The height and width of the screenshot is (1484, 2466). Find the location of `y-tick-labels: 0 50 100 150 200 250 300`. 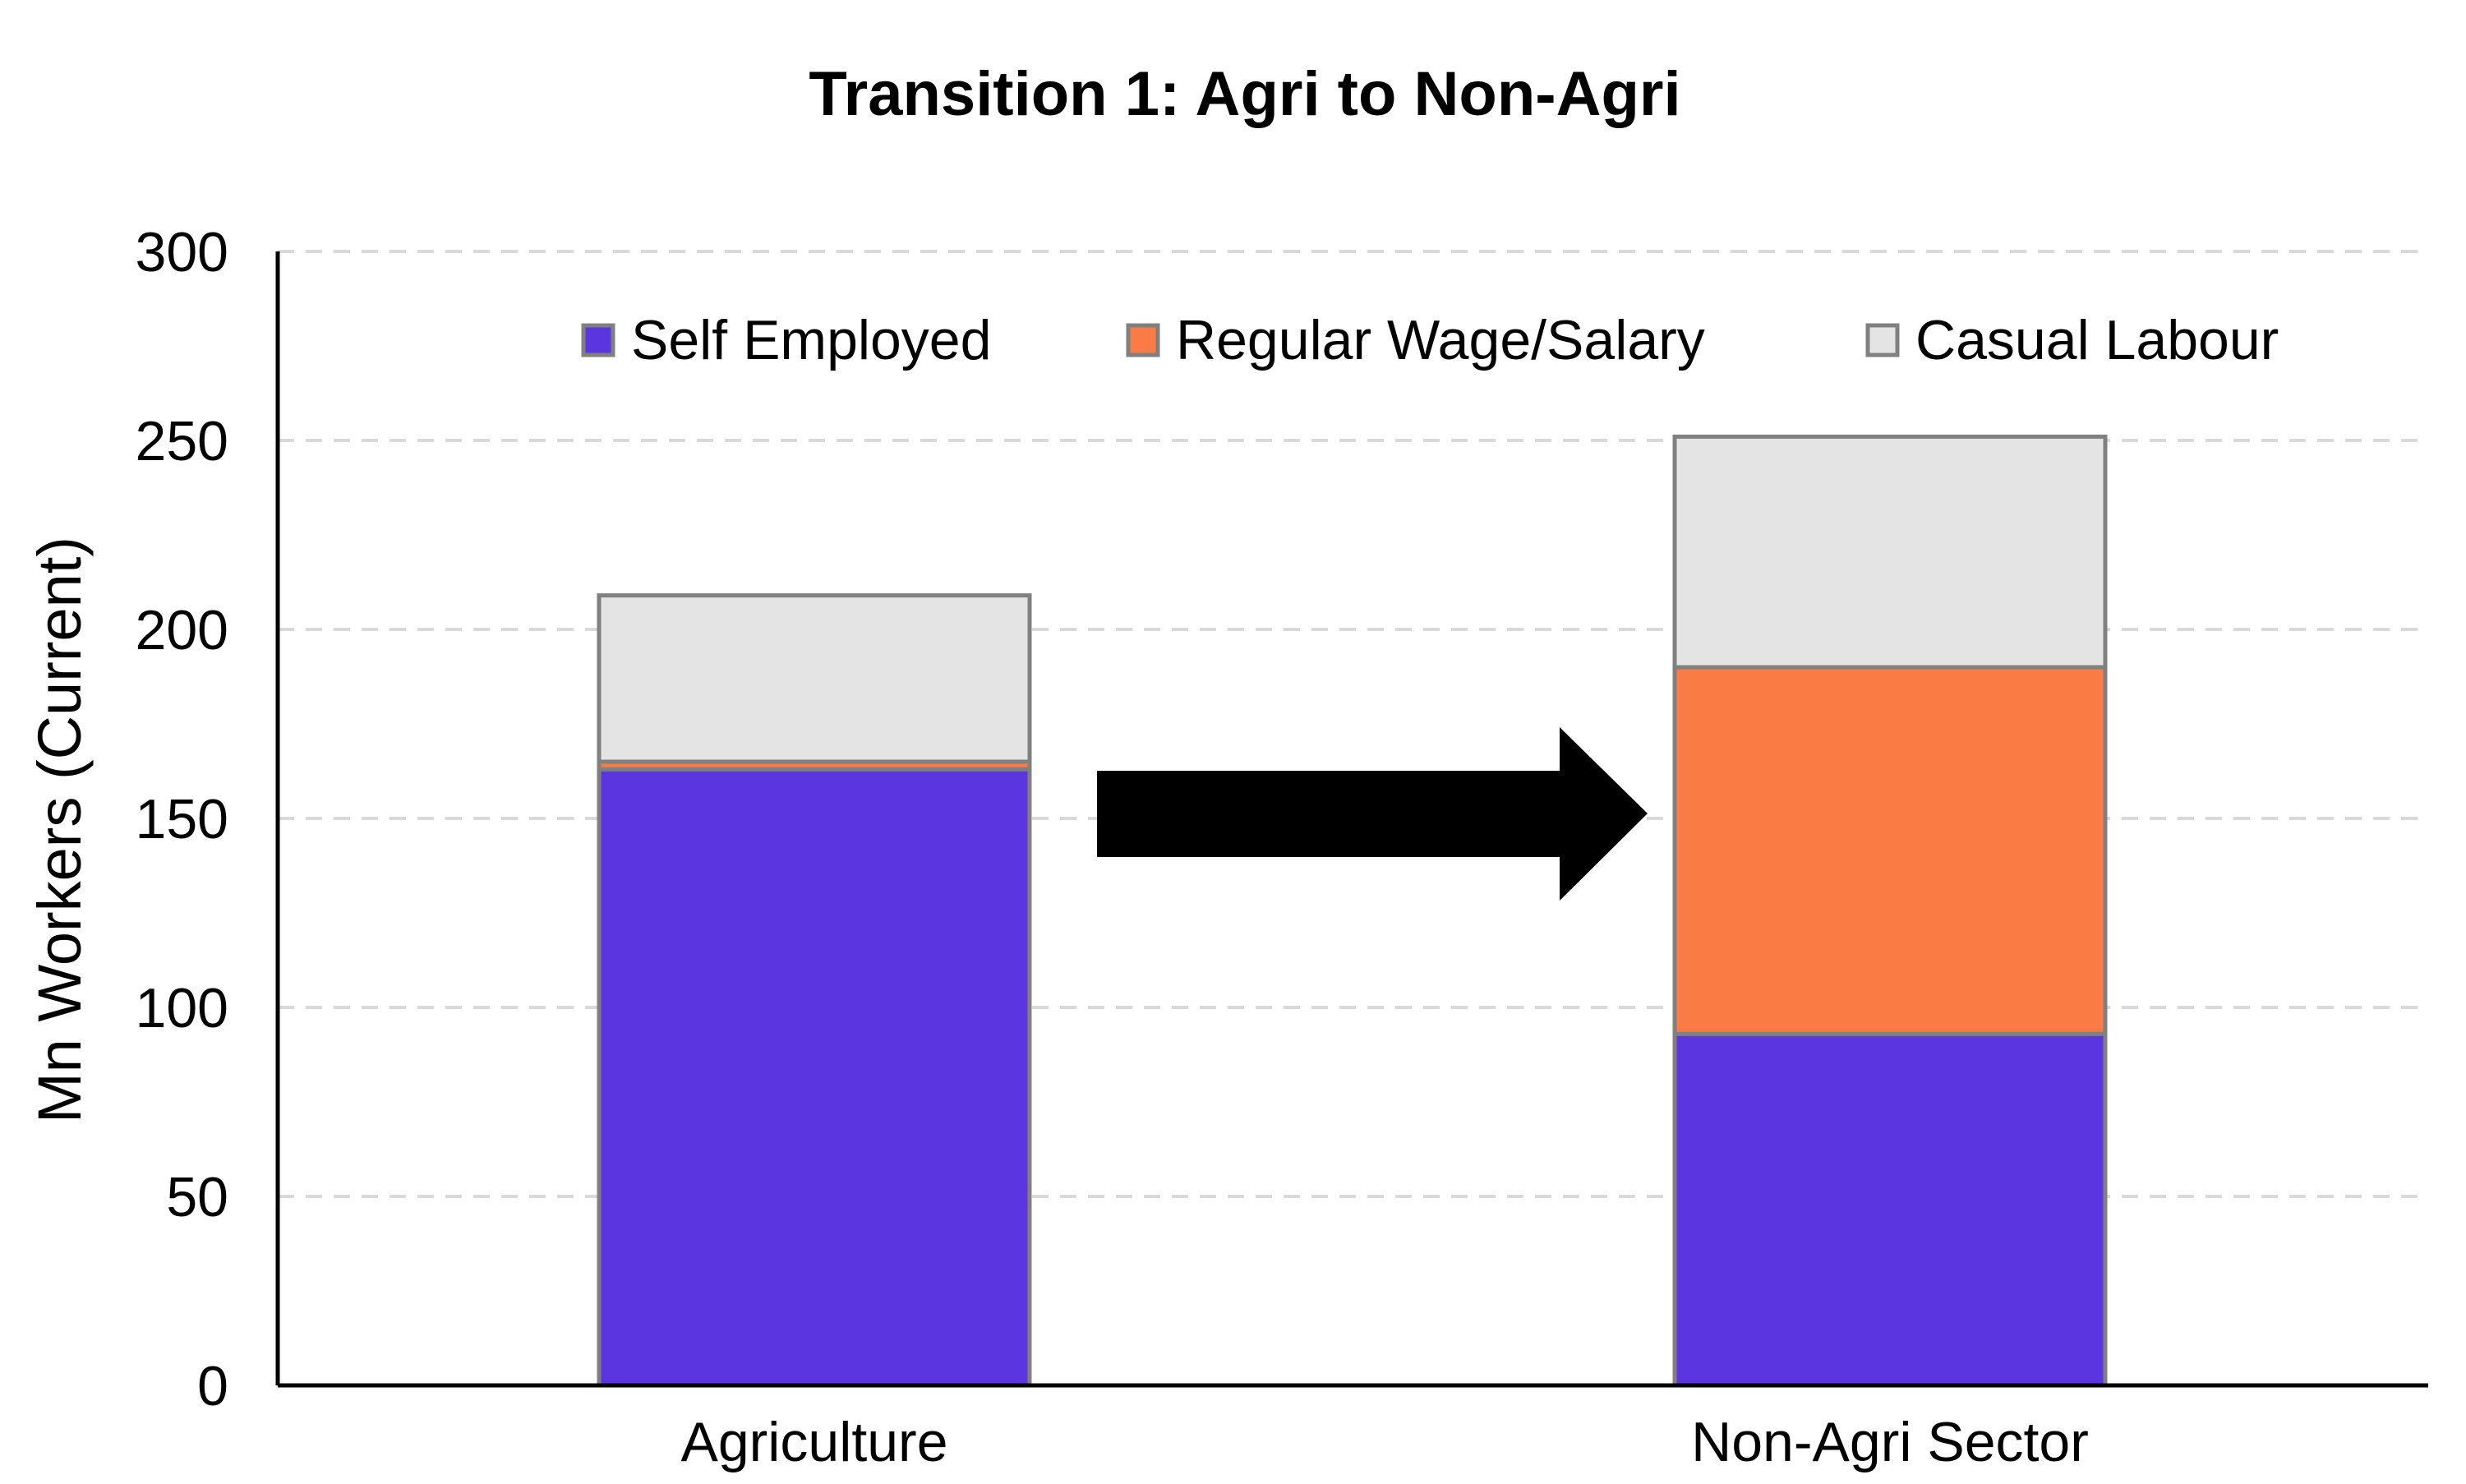

y-tick-labels: 0 50 100 150 200 250 300 is located at coordinates (182, 819).